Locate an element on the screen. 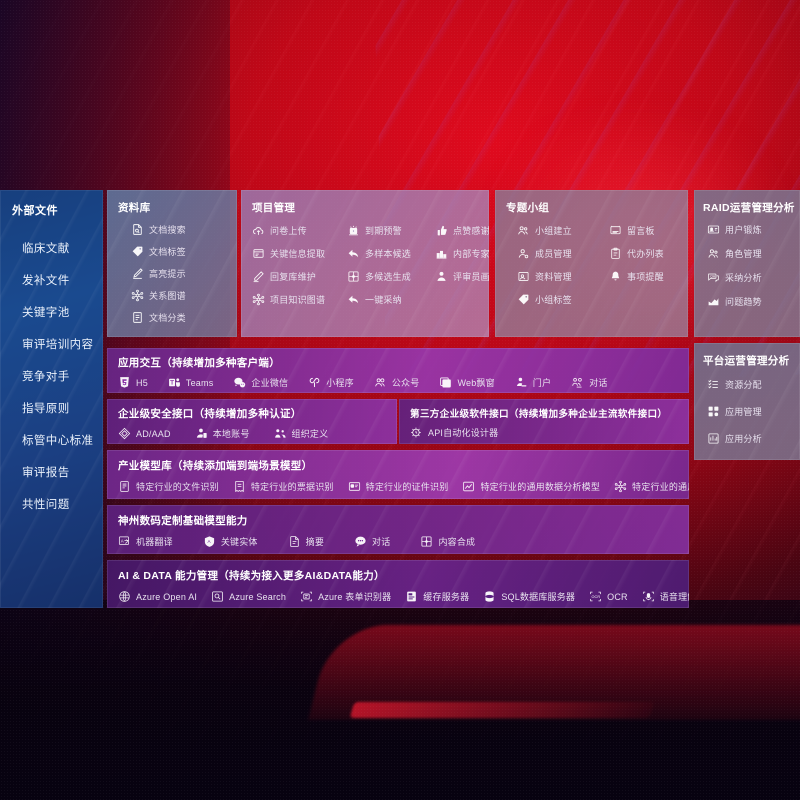 Image resolution: width=800 pixels, height=800 pixels. library-item-3: 关系图谱 is located at coordinates (184, 295).